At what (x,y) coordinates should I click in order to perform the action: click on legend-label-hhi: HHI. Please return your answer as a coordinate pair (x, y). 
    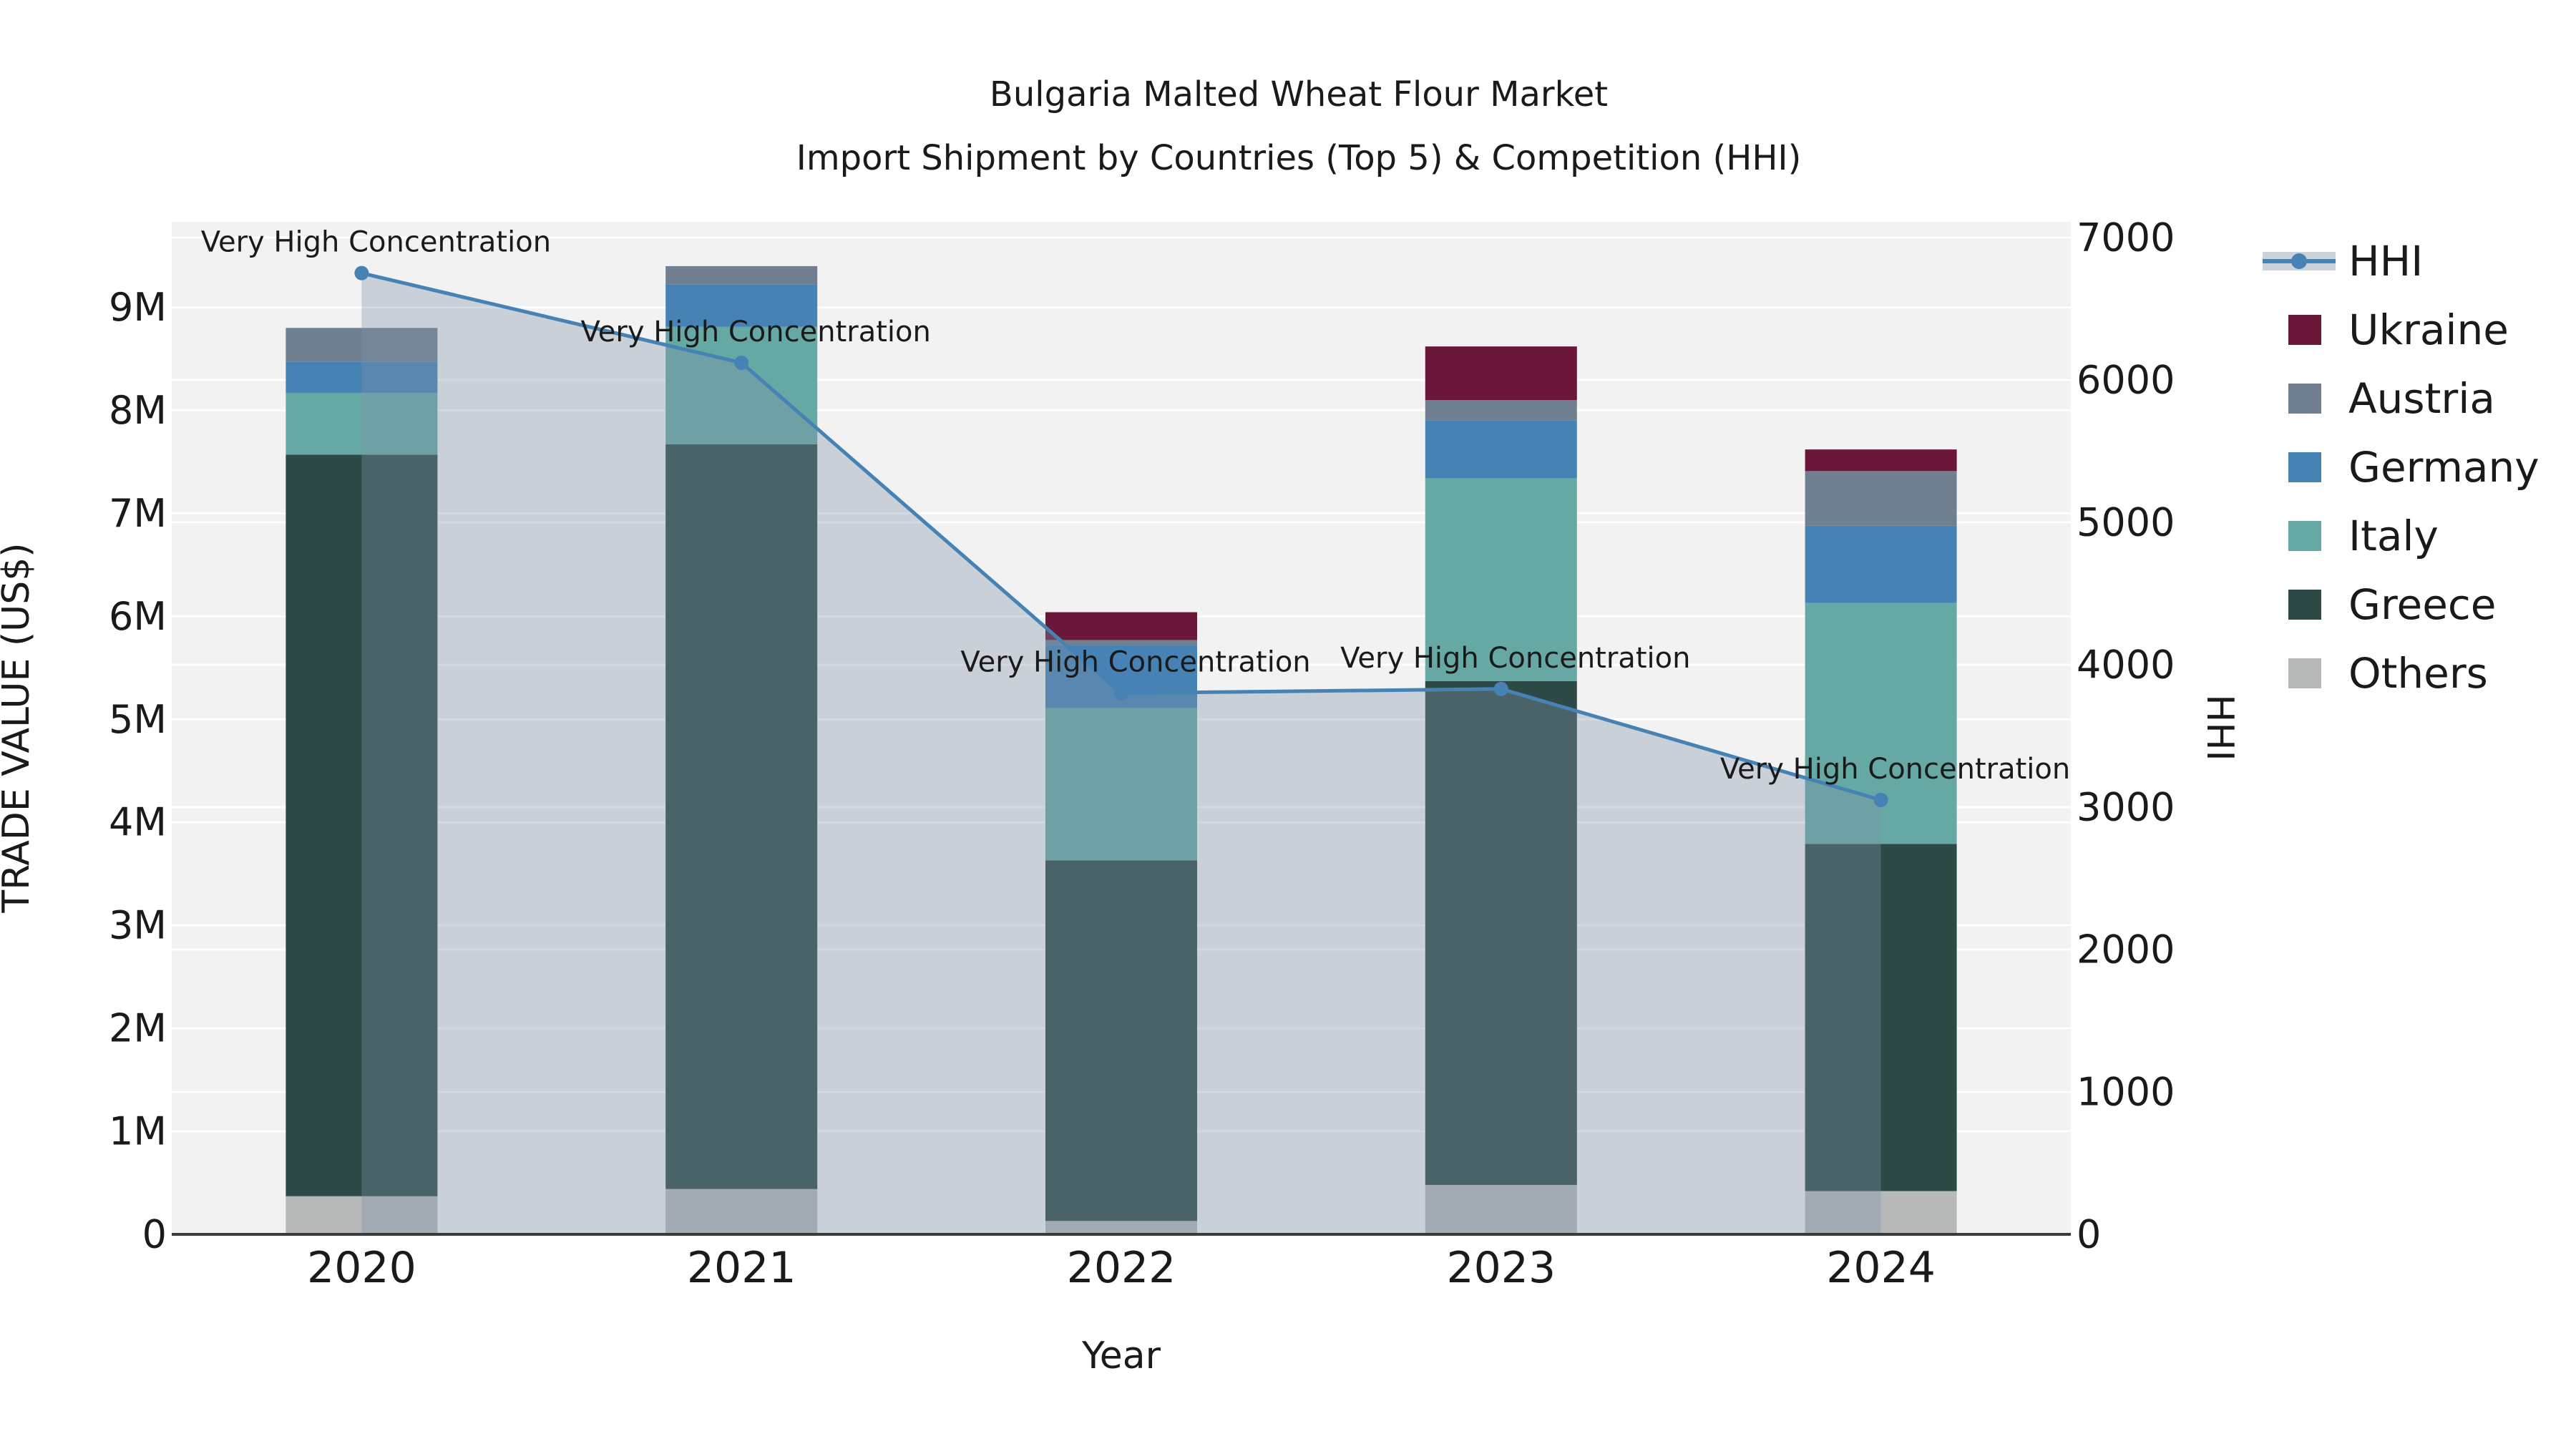
    Looking at the image, I should click on (2385, 261).